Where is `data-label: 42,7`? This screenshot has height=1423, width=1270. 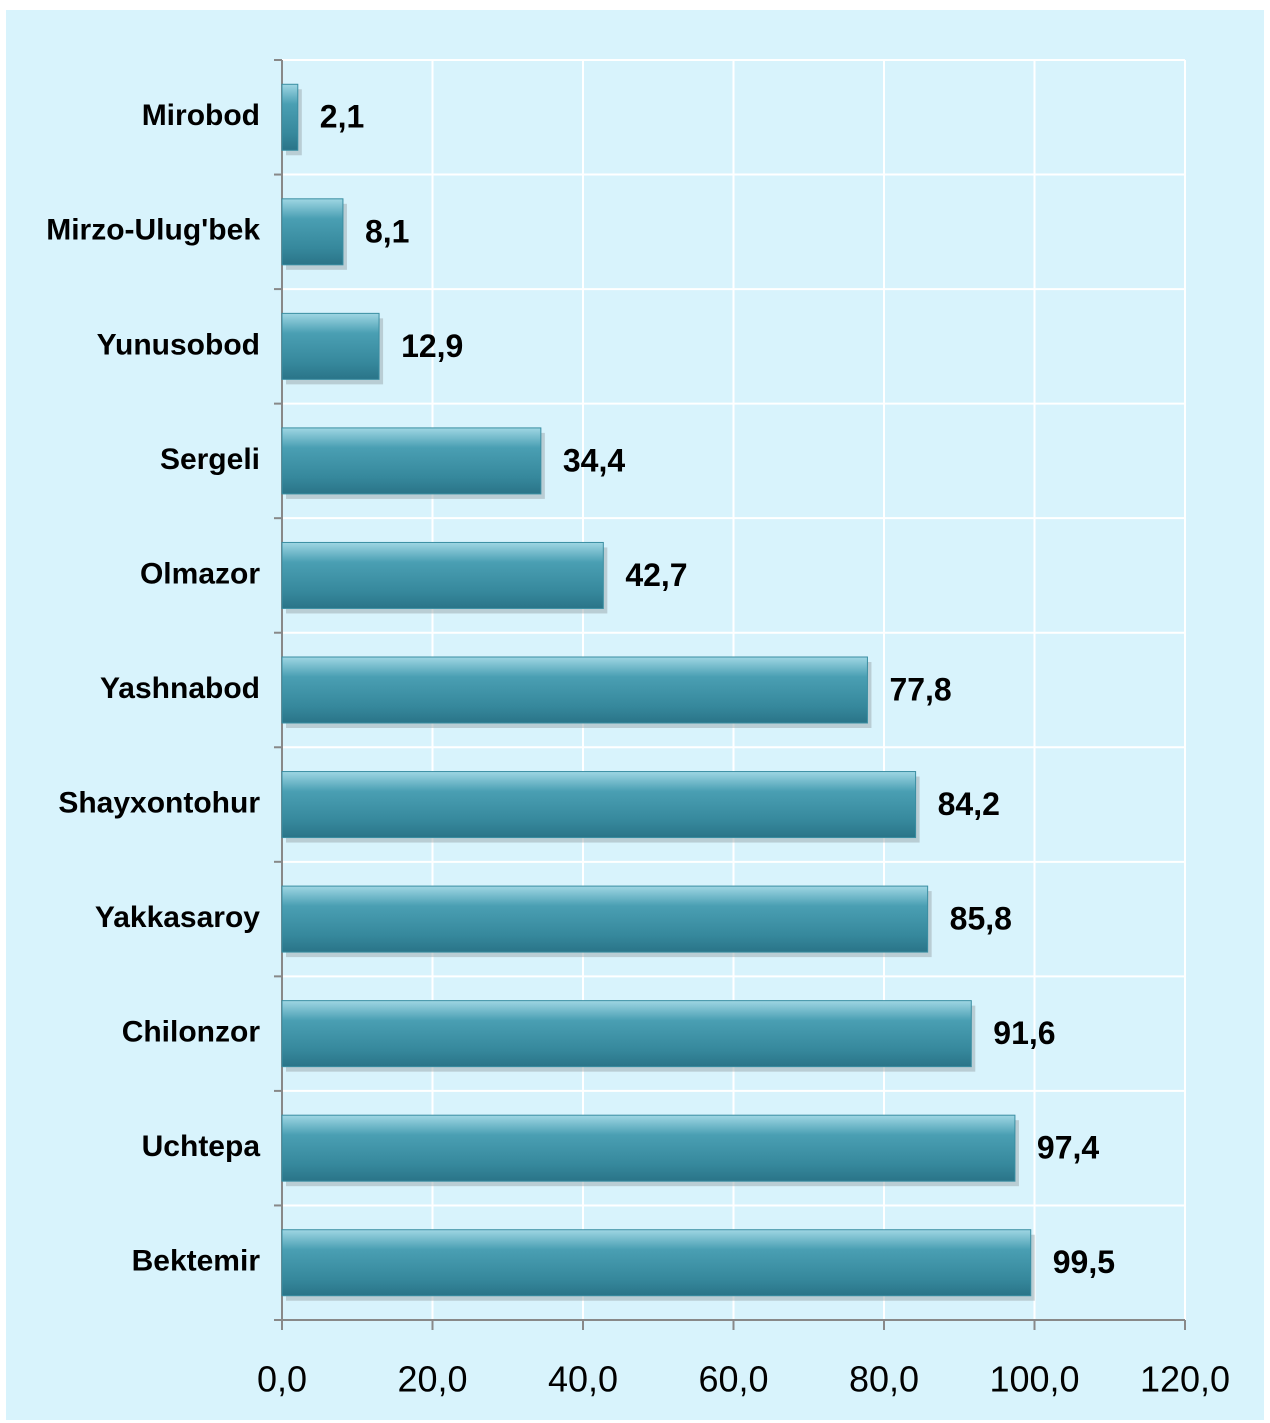
data-label: 42,7 is located at coordinates (656, 575).